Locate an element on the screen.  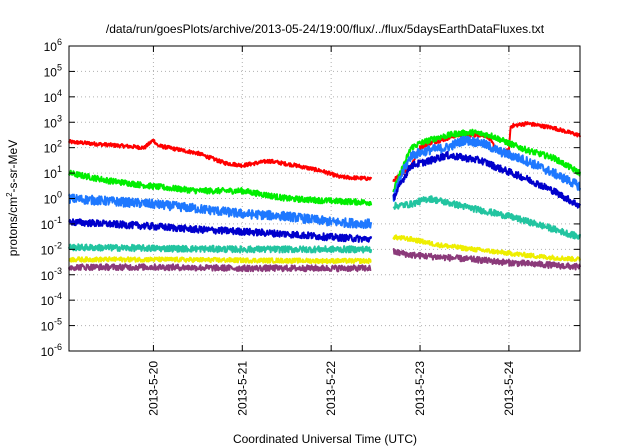
y-tick-label-exponent: -3 is located at coordinates (58, 271).